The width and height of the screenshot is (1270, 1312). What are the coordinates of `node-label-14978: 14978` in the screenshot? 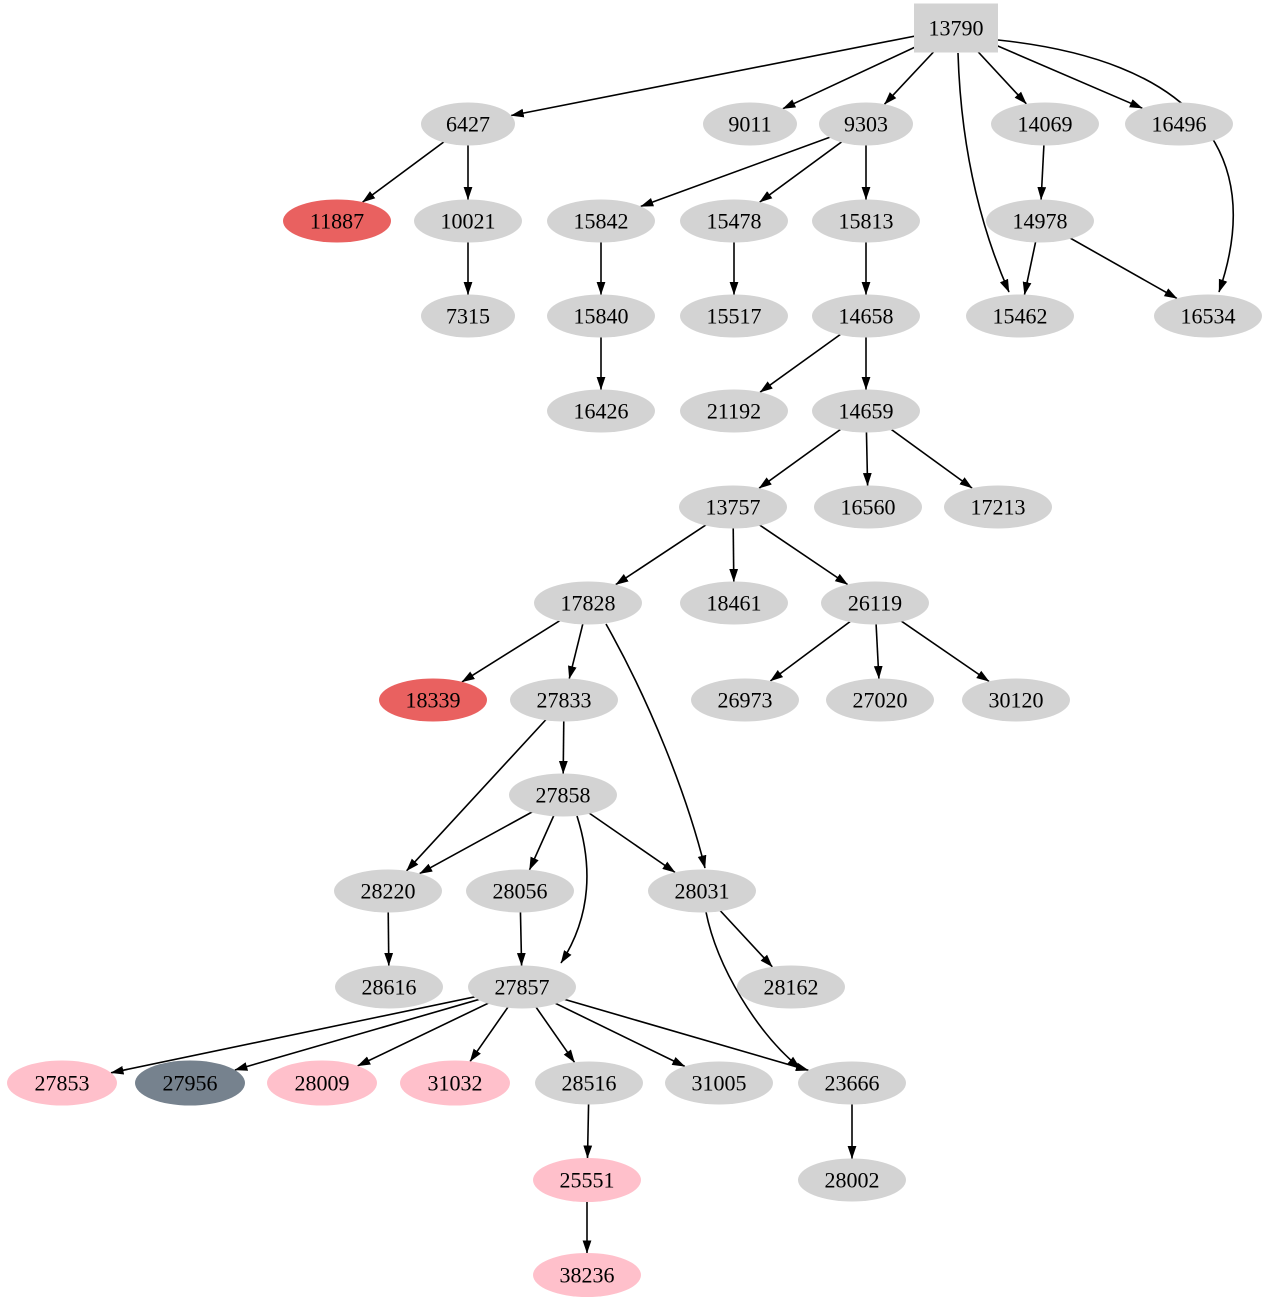 It's located at (1040, 221).